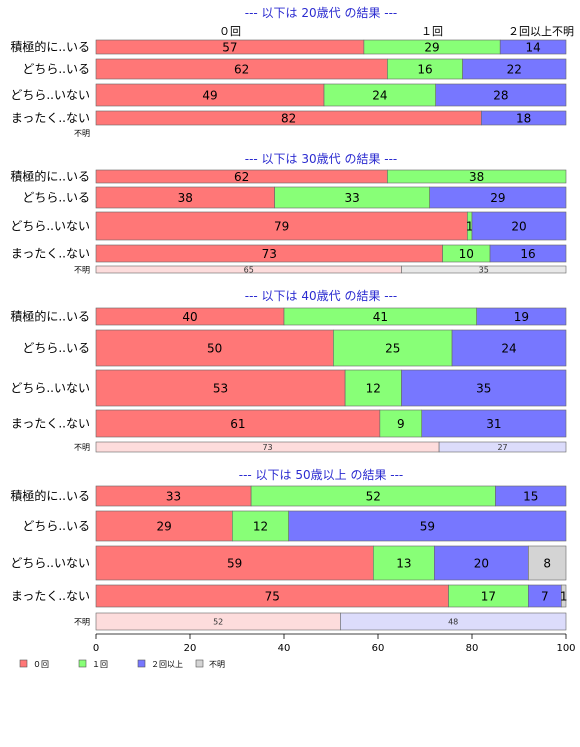 The width and height of the screenshot is (580, 747). I want to click on panel-title: --- 以下は 20歳代 の結果 ---, so click(321, 13).